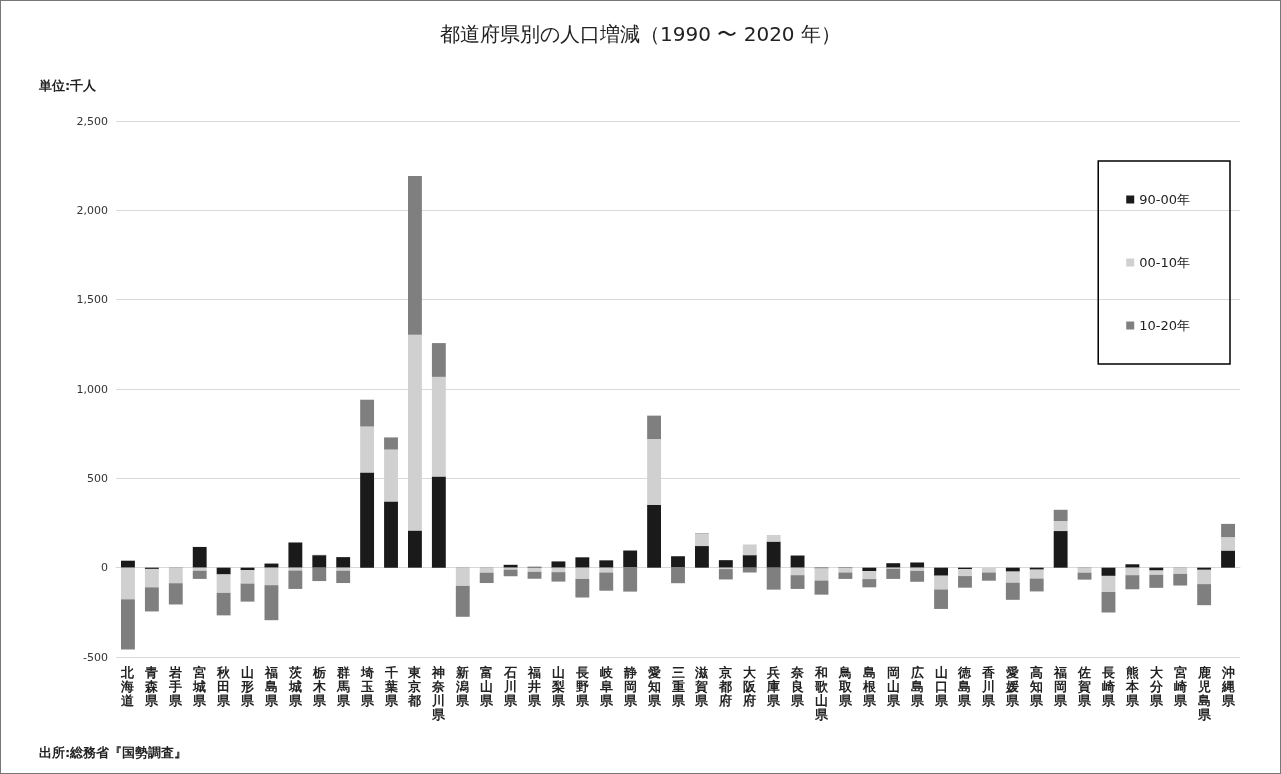  What do you see at coordinates (535, 686) in the screenshot?
I see `x-tick-label: 福井県` at bounding box center [535, 686].